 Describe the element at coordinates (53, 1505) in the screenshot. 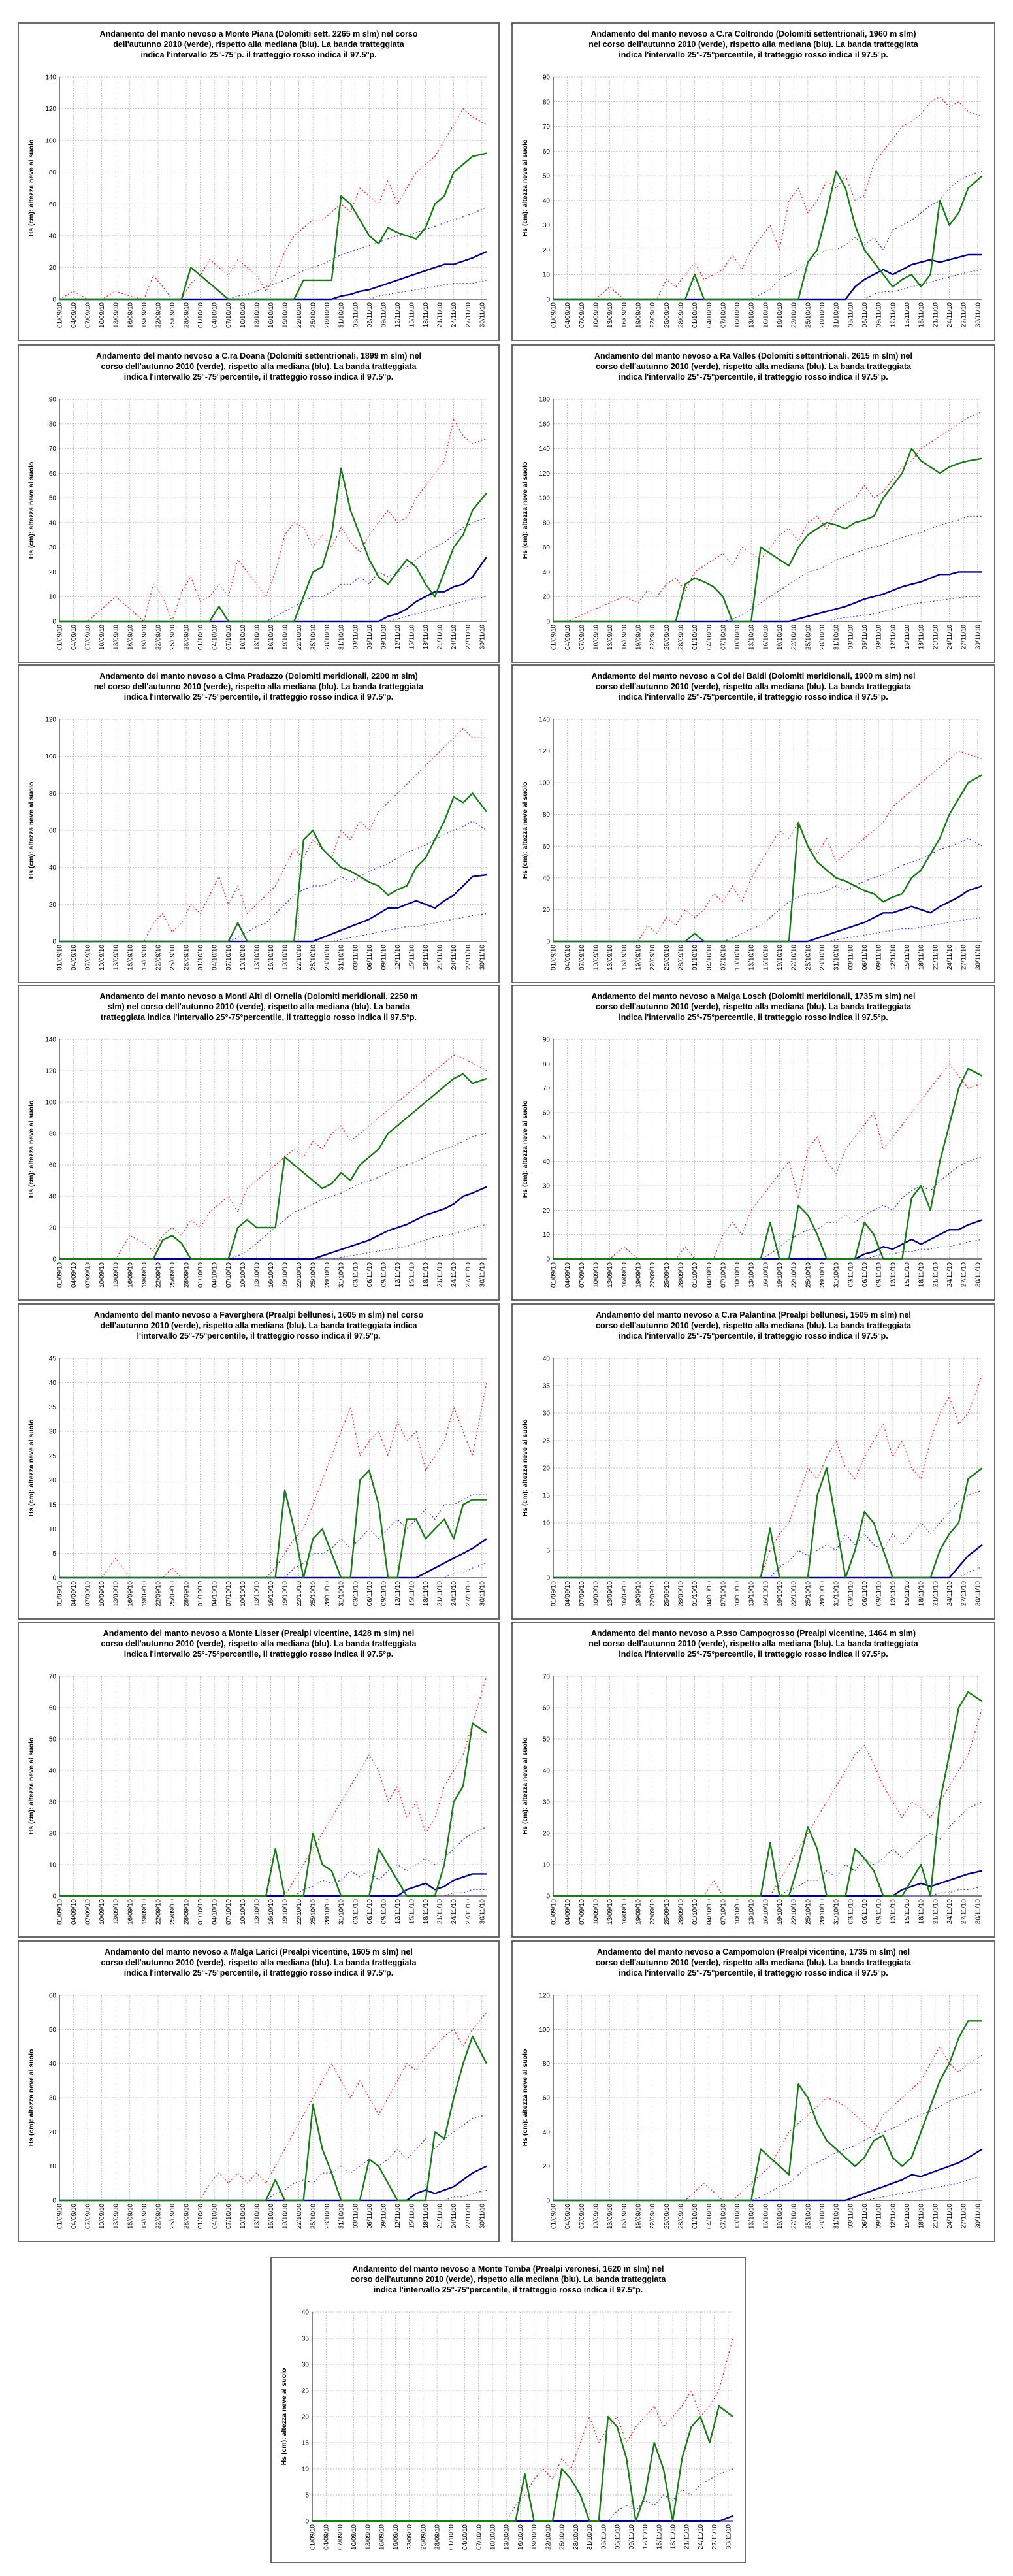

I see `y-tick-label: 15` at that location.